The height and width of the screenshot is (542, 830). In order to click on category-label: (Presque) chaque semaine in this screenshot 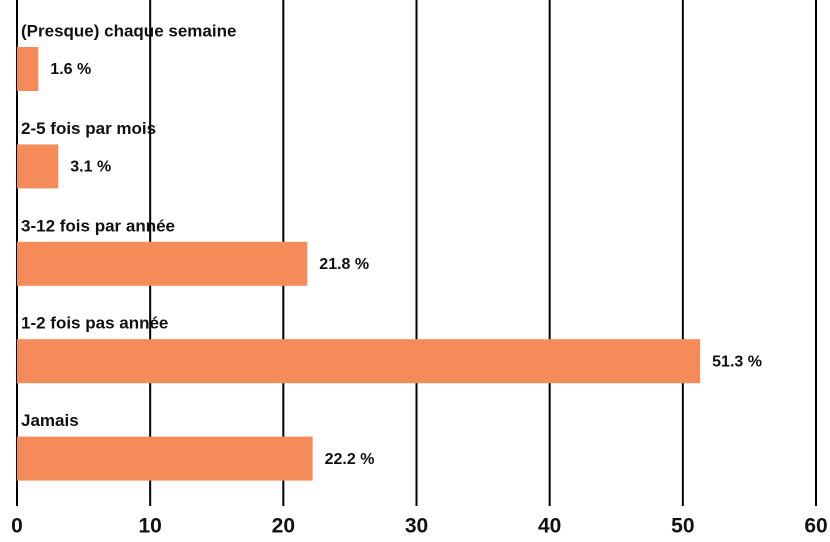, I will do `click(128, 30)`.